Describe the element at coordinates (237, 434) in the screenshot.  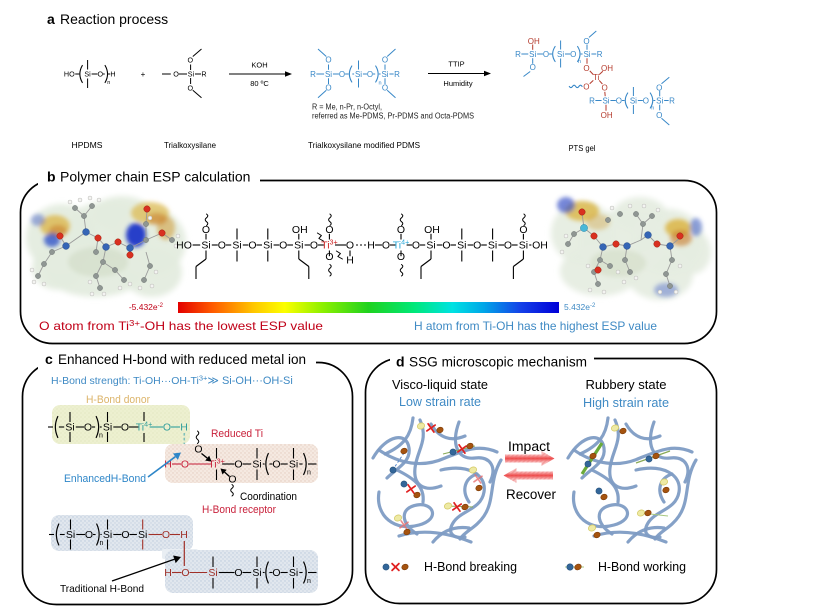
I see `svg-text: Reduced Ti` at that location.